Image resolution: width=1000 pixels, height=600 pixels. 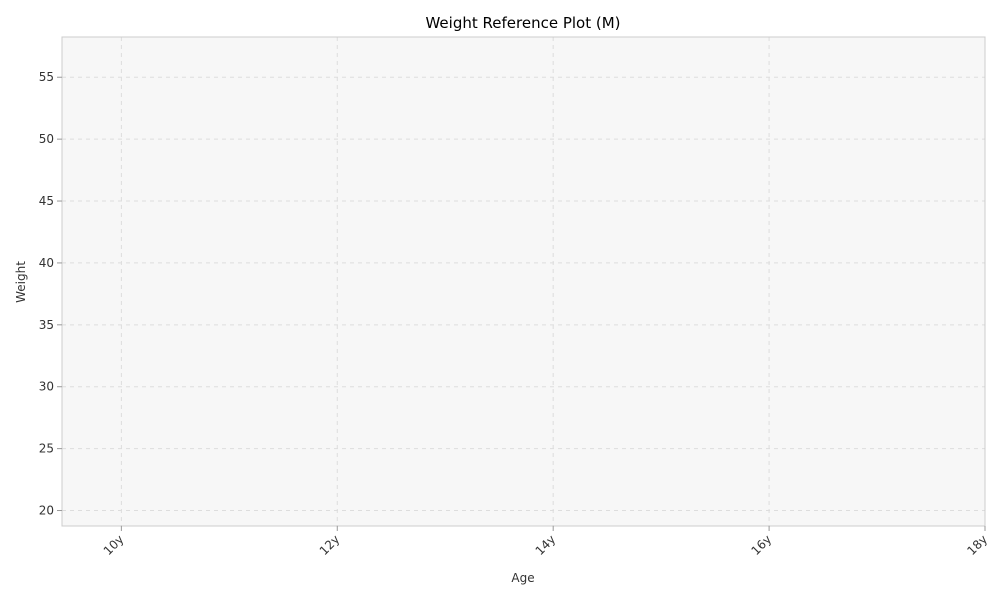 I want to click on y-tick-label: 20, so click(x=46, y=511).